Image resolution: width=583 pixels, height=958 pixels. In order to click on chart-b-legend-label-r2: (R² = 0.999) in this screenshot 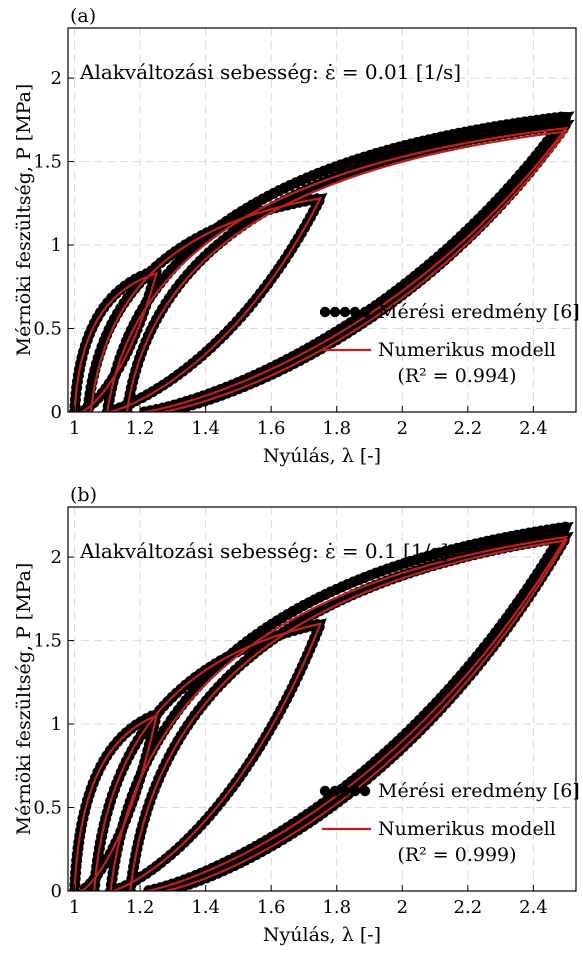, I will do `click(456, 855)`.